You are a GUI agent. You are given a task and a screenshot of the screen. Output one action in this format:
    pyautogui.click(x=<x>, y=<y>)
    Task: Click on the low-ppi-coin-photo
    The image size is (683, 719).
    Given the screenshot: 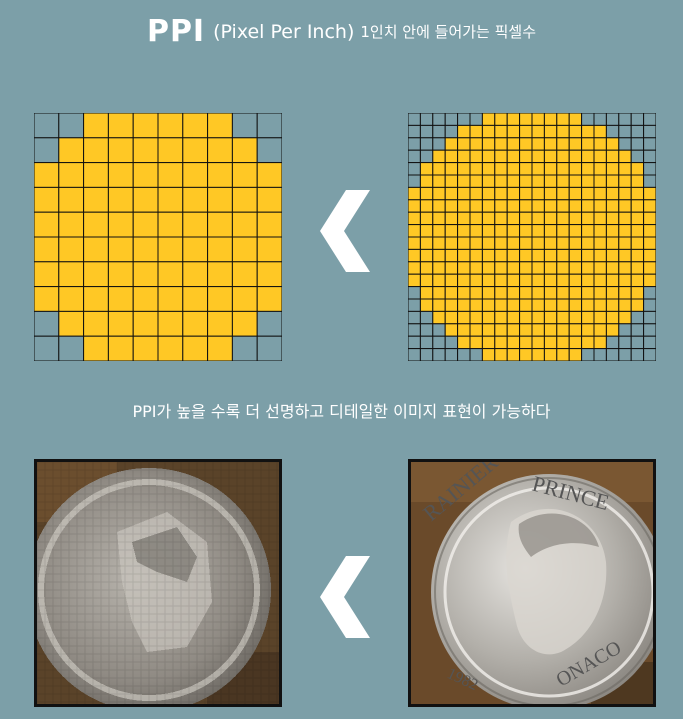 What is the action you would take?
    pyautogui.click(x=158, y=583)
    